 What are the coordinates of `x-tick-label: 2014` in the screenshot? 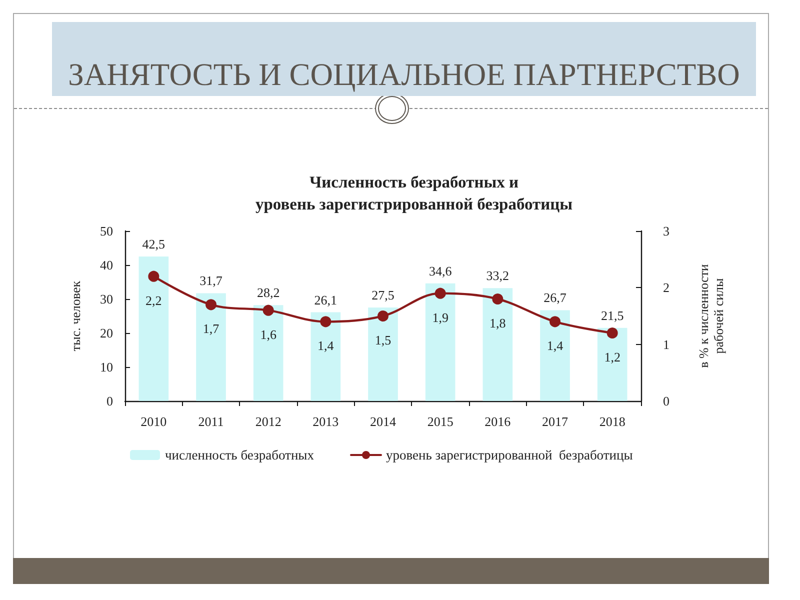 It's located at (383, 421).